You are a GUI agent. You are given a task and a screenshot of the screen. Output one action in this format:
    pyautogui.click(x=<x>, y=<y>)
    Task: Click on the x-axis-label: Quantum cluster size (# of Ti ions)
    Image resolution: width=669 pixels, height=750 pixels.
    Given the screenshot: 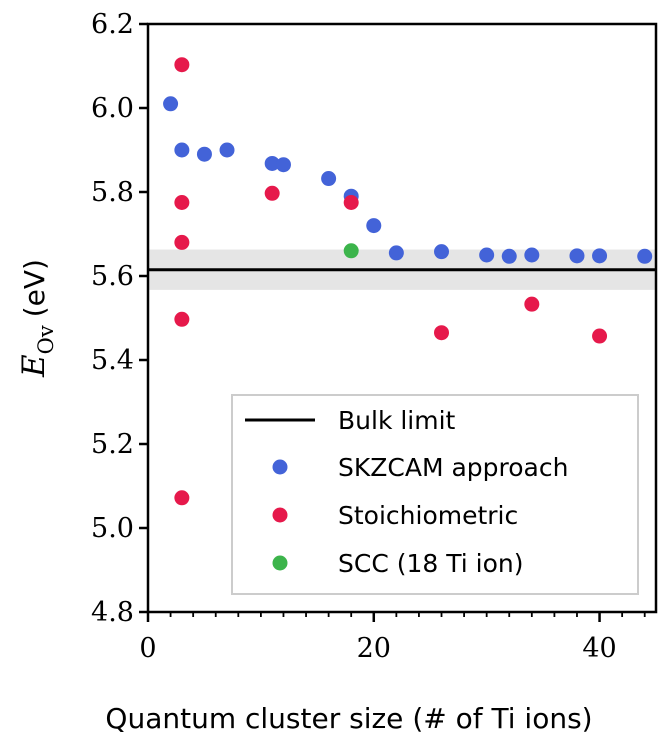 What is the action you would take?
    pyautogui.click(x=348, y=718)
    